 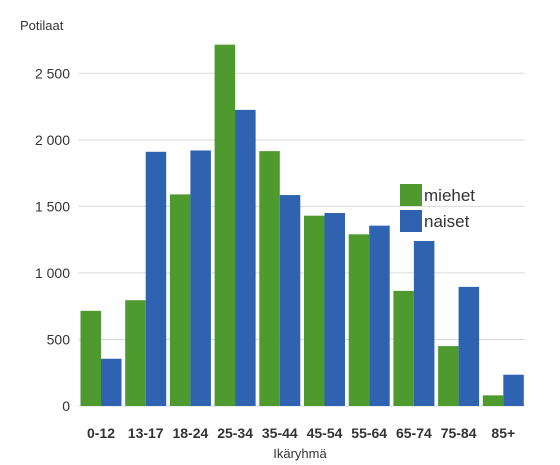 I want to click on x-tick-label: 0-12, so click(x=101, y=433).